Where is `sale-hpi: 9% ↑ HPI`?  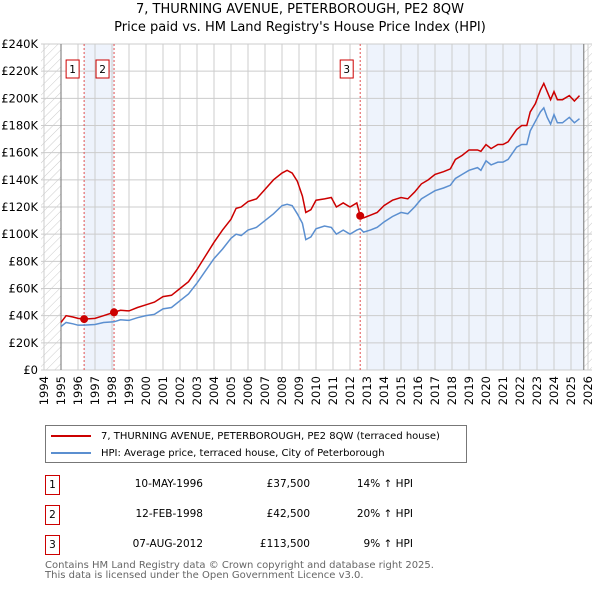
sale-hpi: 9% ↑ HPI is located at coordinates (388, 544).